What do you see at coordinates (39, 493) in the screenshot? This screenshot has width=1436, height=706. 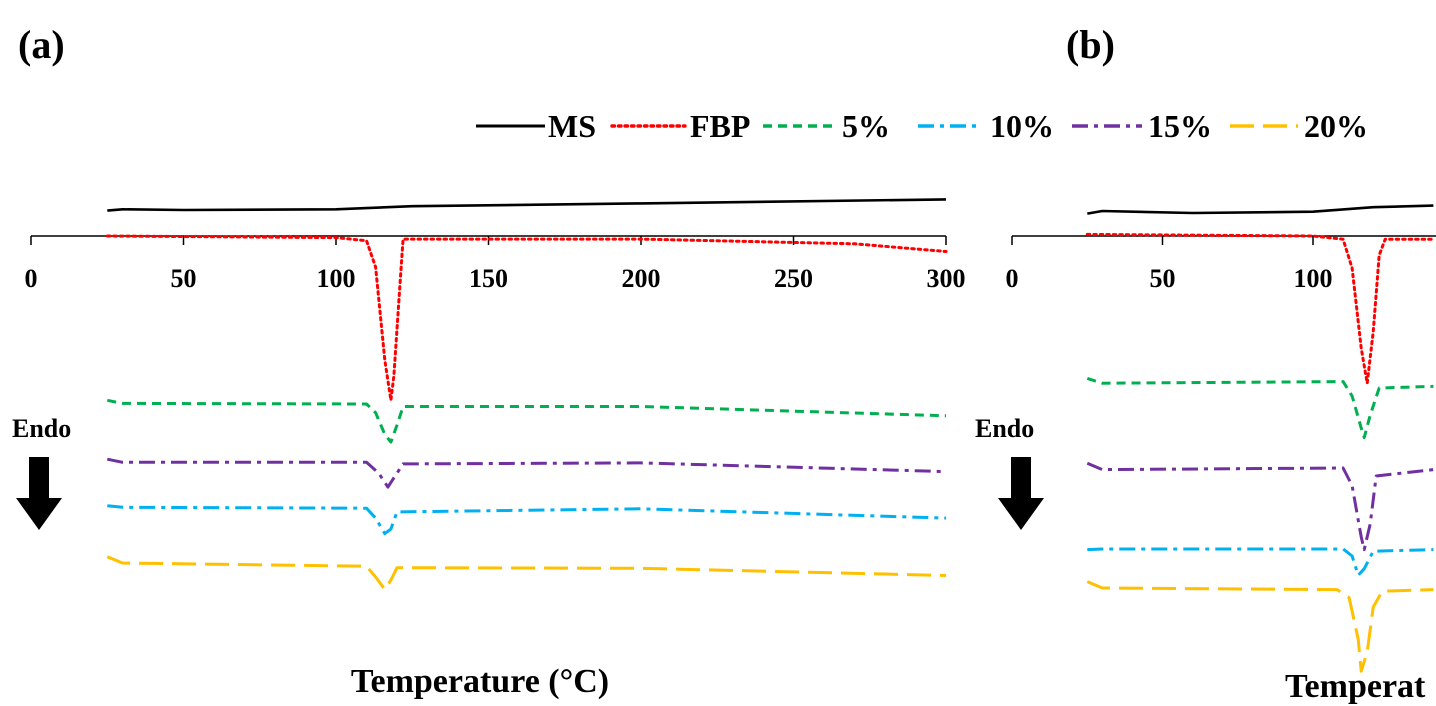 I see `panel-a-endo-arrow-icon` at bounding box center [39, 493].